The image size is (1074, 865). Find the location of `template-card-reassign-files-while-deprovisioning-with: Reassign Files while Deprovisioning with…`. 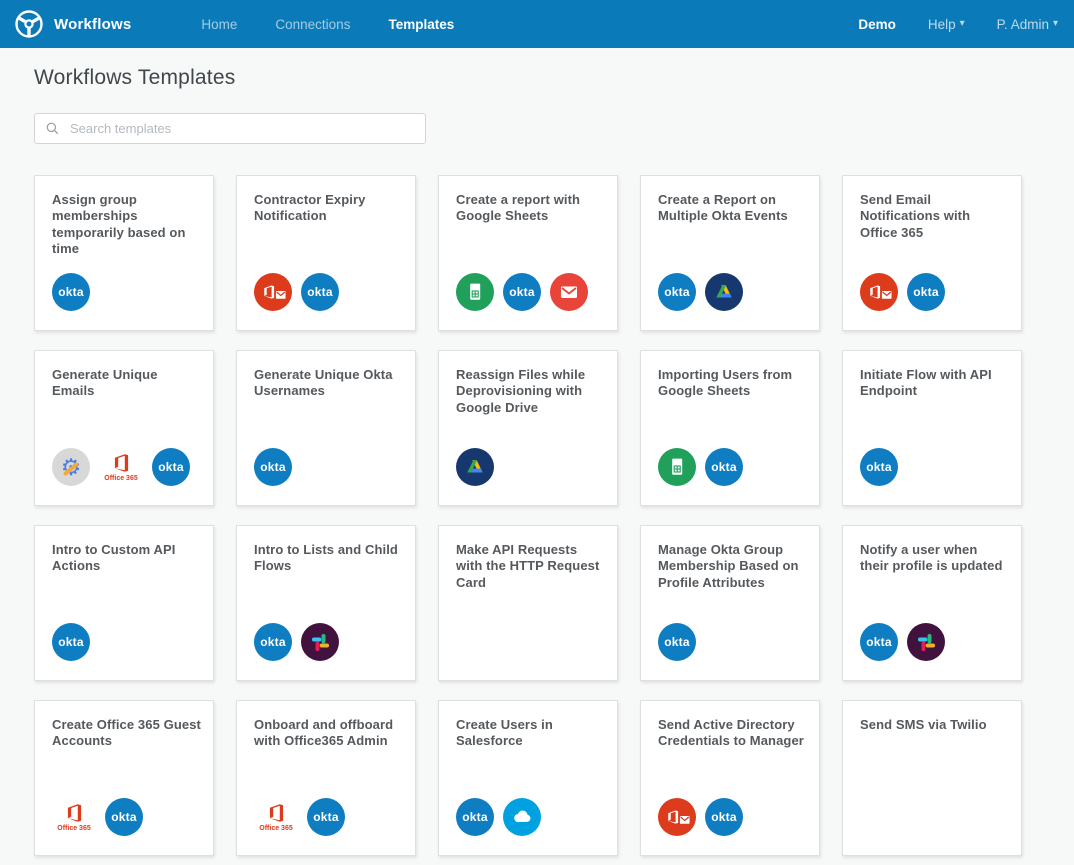

template-card-reassign-files-while-deprovisioning-with: Reassign Files while Deprovisioning with… is located at coordinates (528, 428).